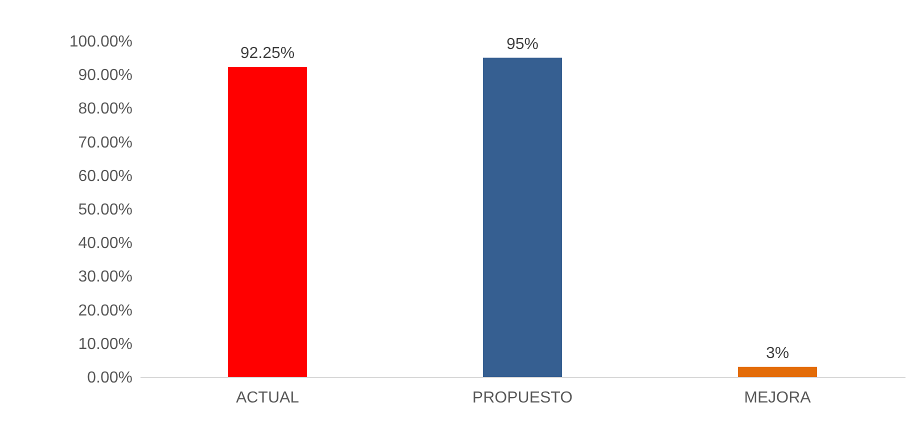  What do you see at coordinates (105, 277) in the screenshot?
I see `y-tick-label: 30.00%` at bounding box center [105, 277].